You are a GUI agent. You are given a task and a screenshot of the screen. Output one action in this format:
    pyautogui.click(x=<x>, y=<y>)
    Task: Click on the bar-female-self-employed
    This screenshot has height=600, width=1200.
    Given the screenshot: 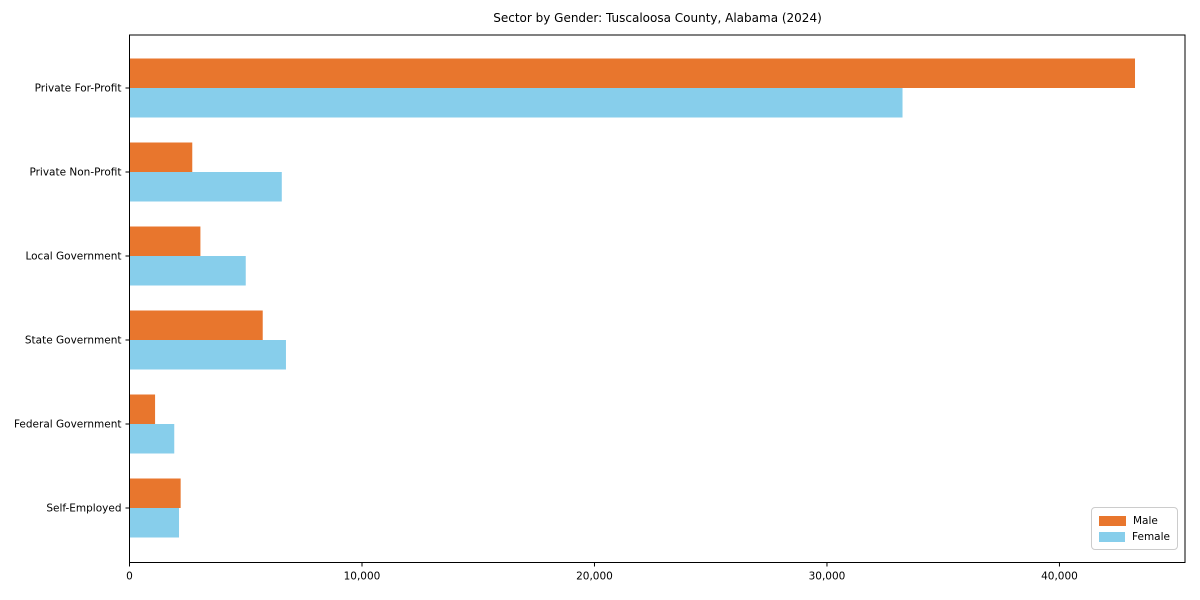 What is the action you would take?
    pyautogui.click(x=154, y=523)
    